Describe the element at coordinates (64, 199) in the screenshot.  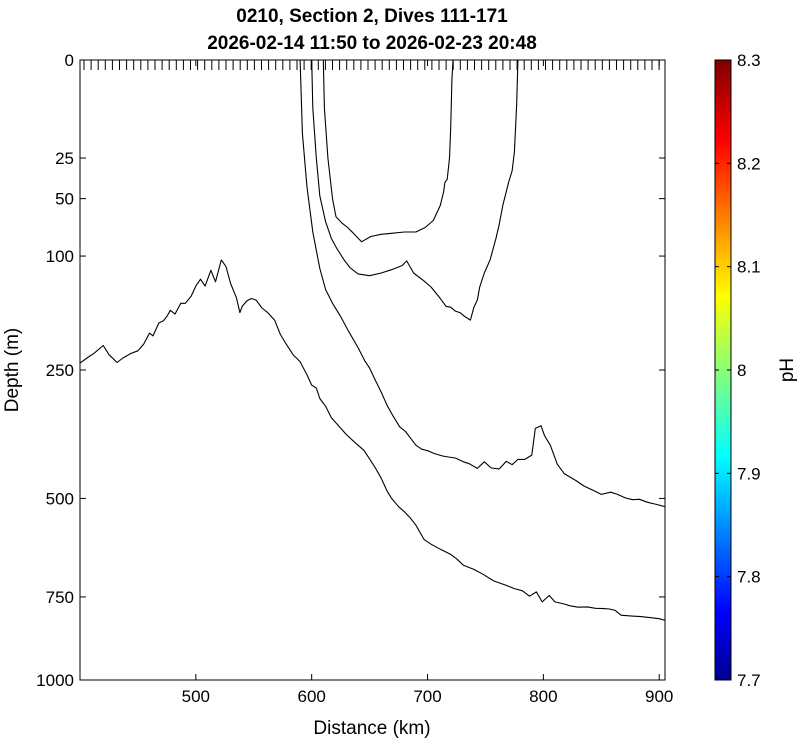
I see `y-tick-label: 50` at that location.